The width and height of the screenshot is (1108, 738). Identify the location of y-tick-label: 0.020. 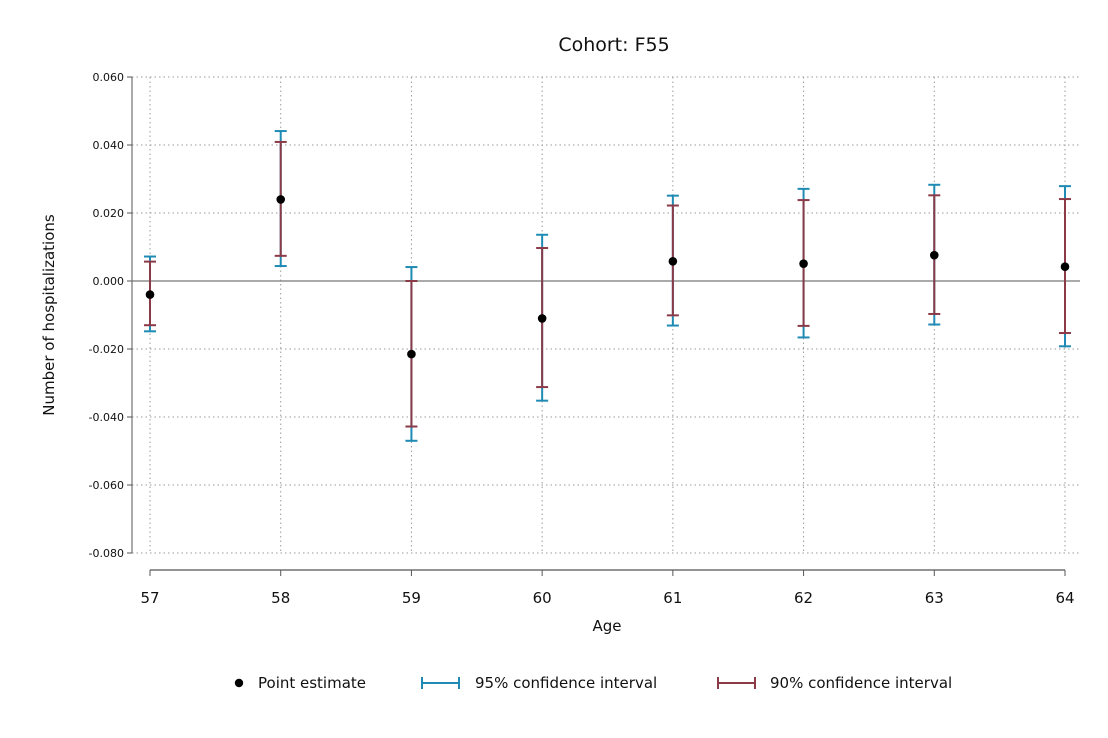
(109, 213).